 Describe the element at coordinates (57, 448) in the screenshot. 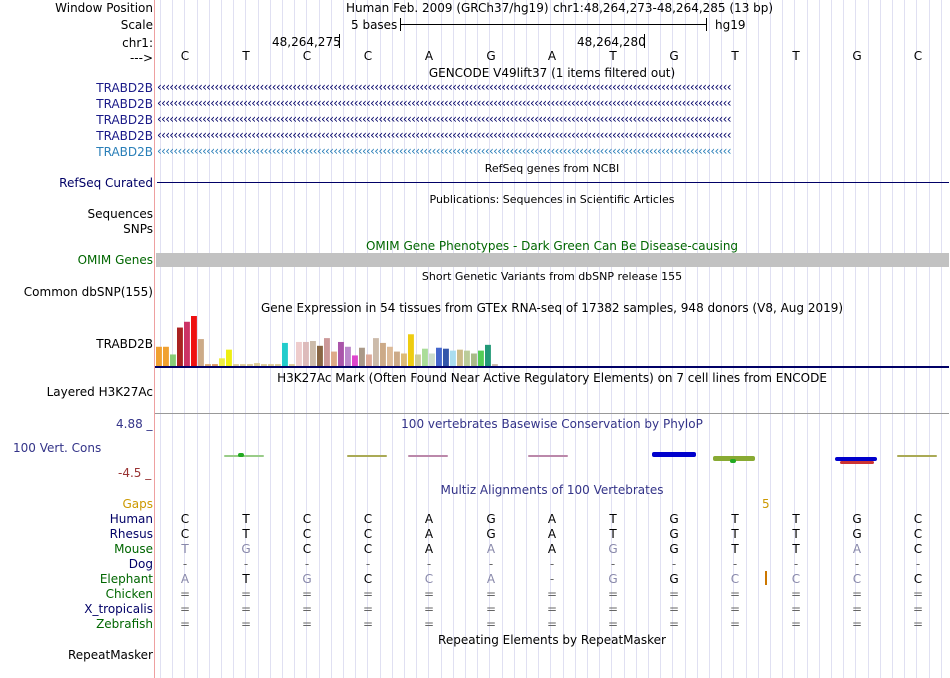

I see `phylop-track-label: 100 Vert. Cons` at that location.